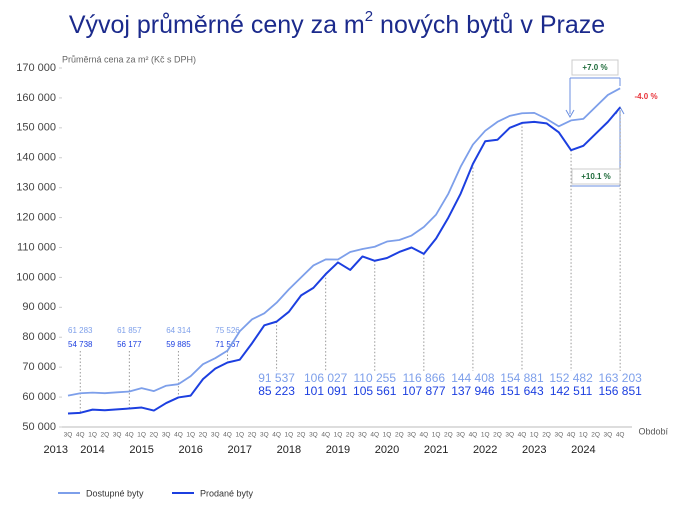  Describe the element at coordinates (39, 307) in the screenshot. I see `y-tick-label: 90 000` at that location.